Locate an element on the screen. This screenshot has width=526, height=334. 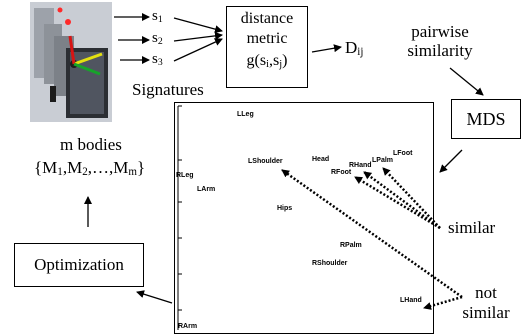
pairwise-line2: similarity is located at coordinates (440, 50).